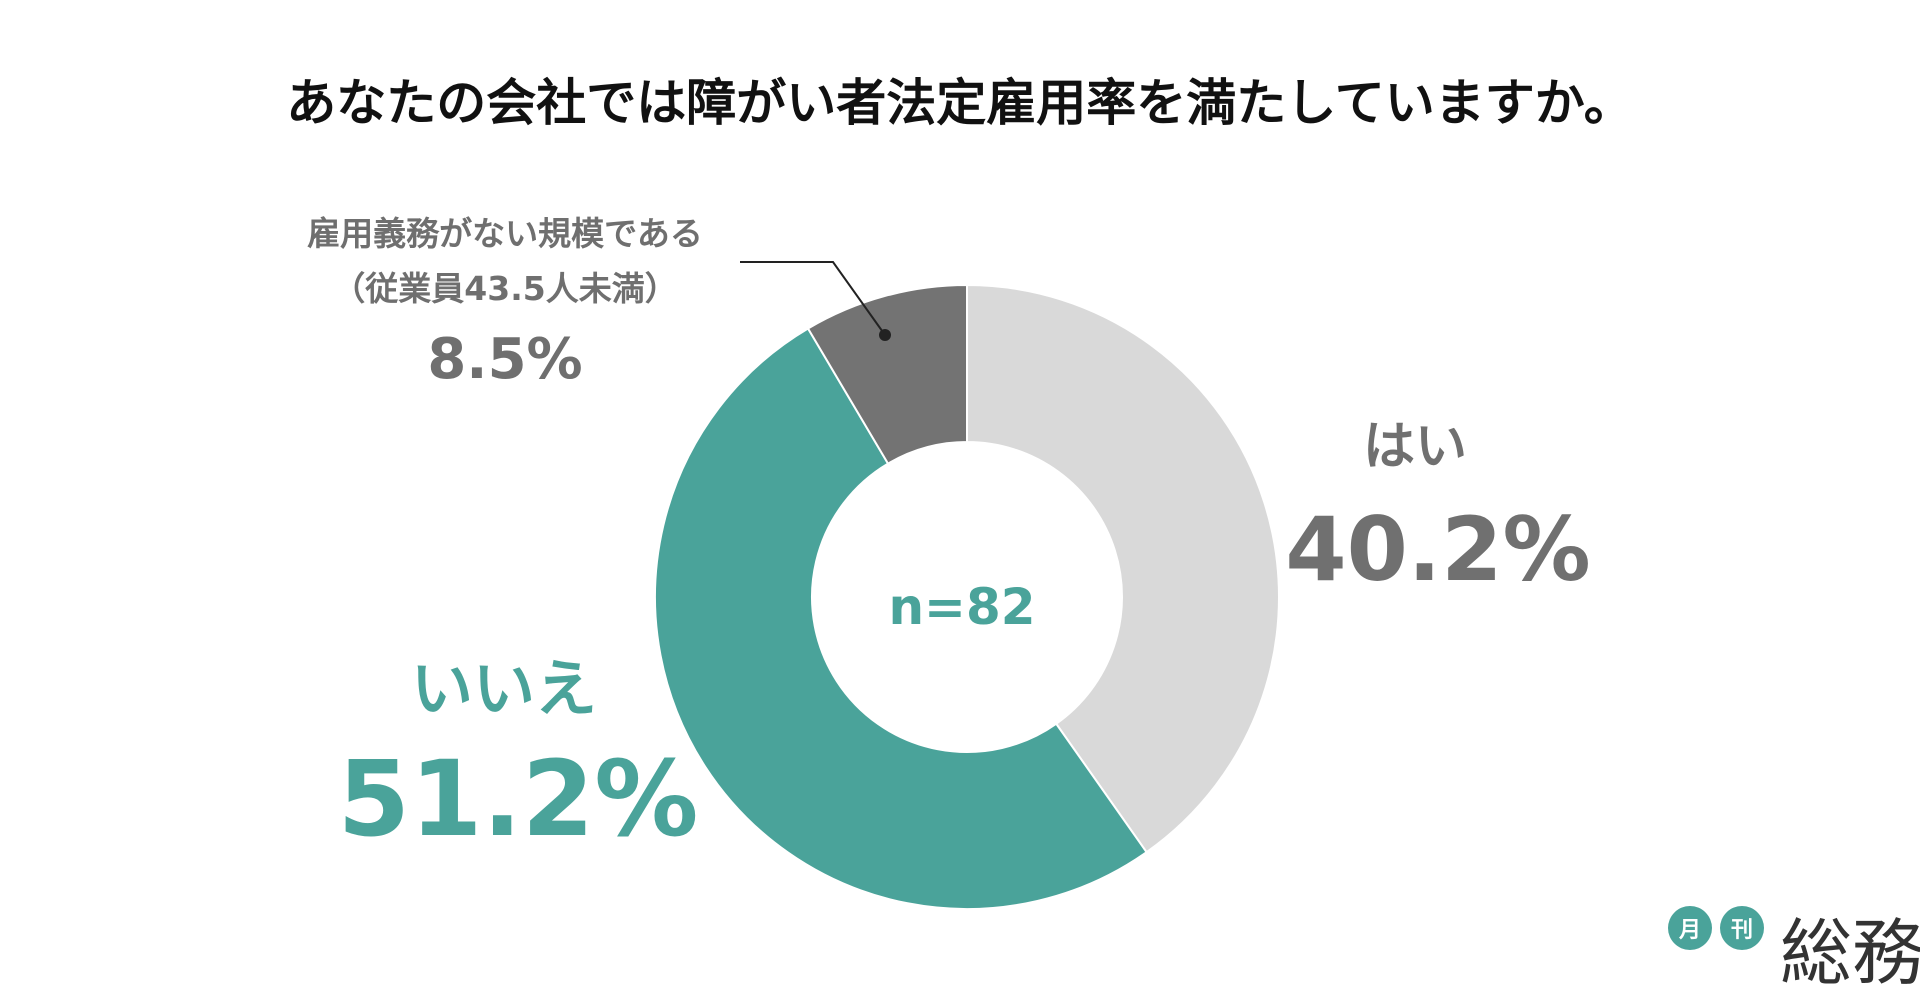 The height and width of the screenshot is (1005, 1920). Describe the element at coordinates (504, 688) in the screenshot. I see `label-no: いいえ` at that location.